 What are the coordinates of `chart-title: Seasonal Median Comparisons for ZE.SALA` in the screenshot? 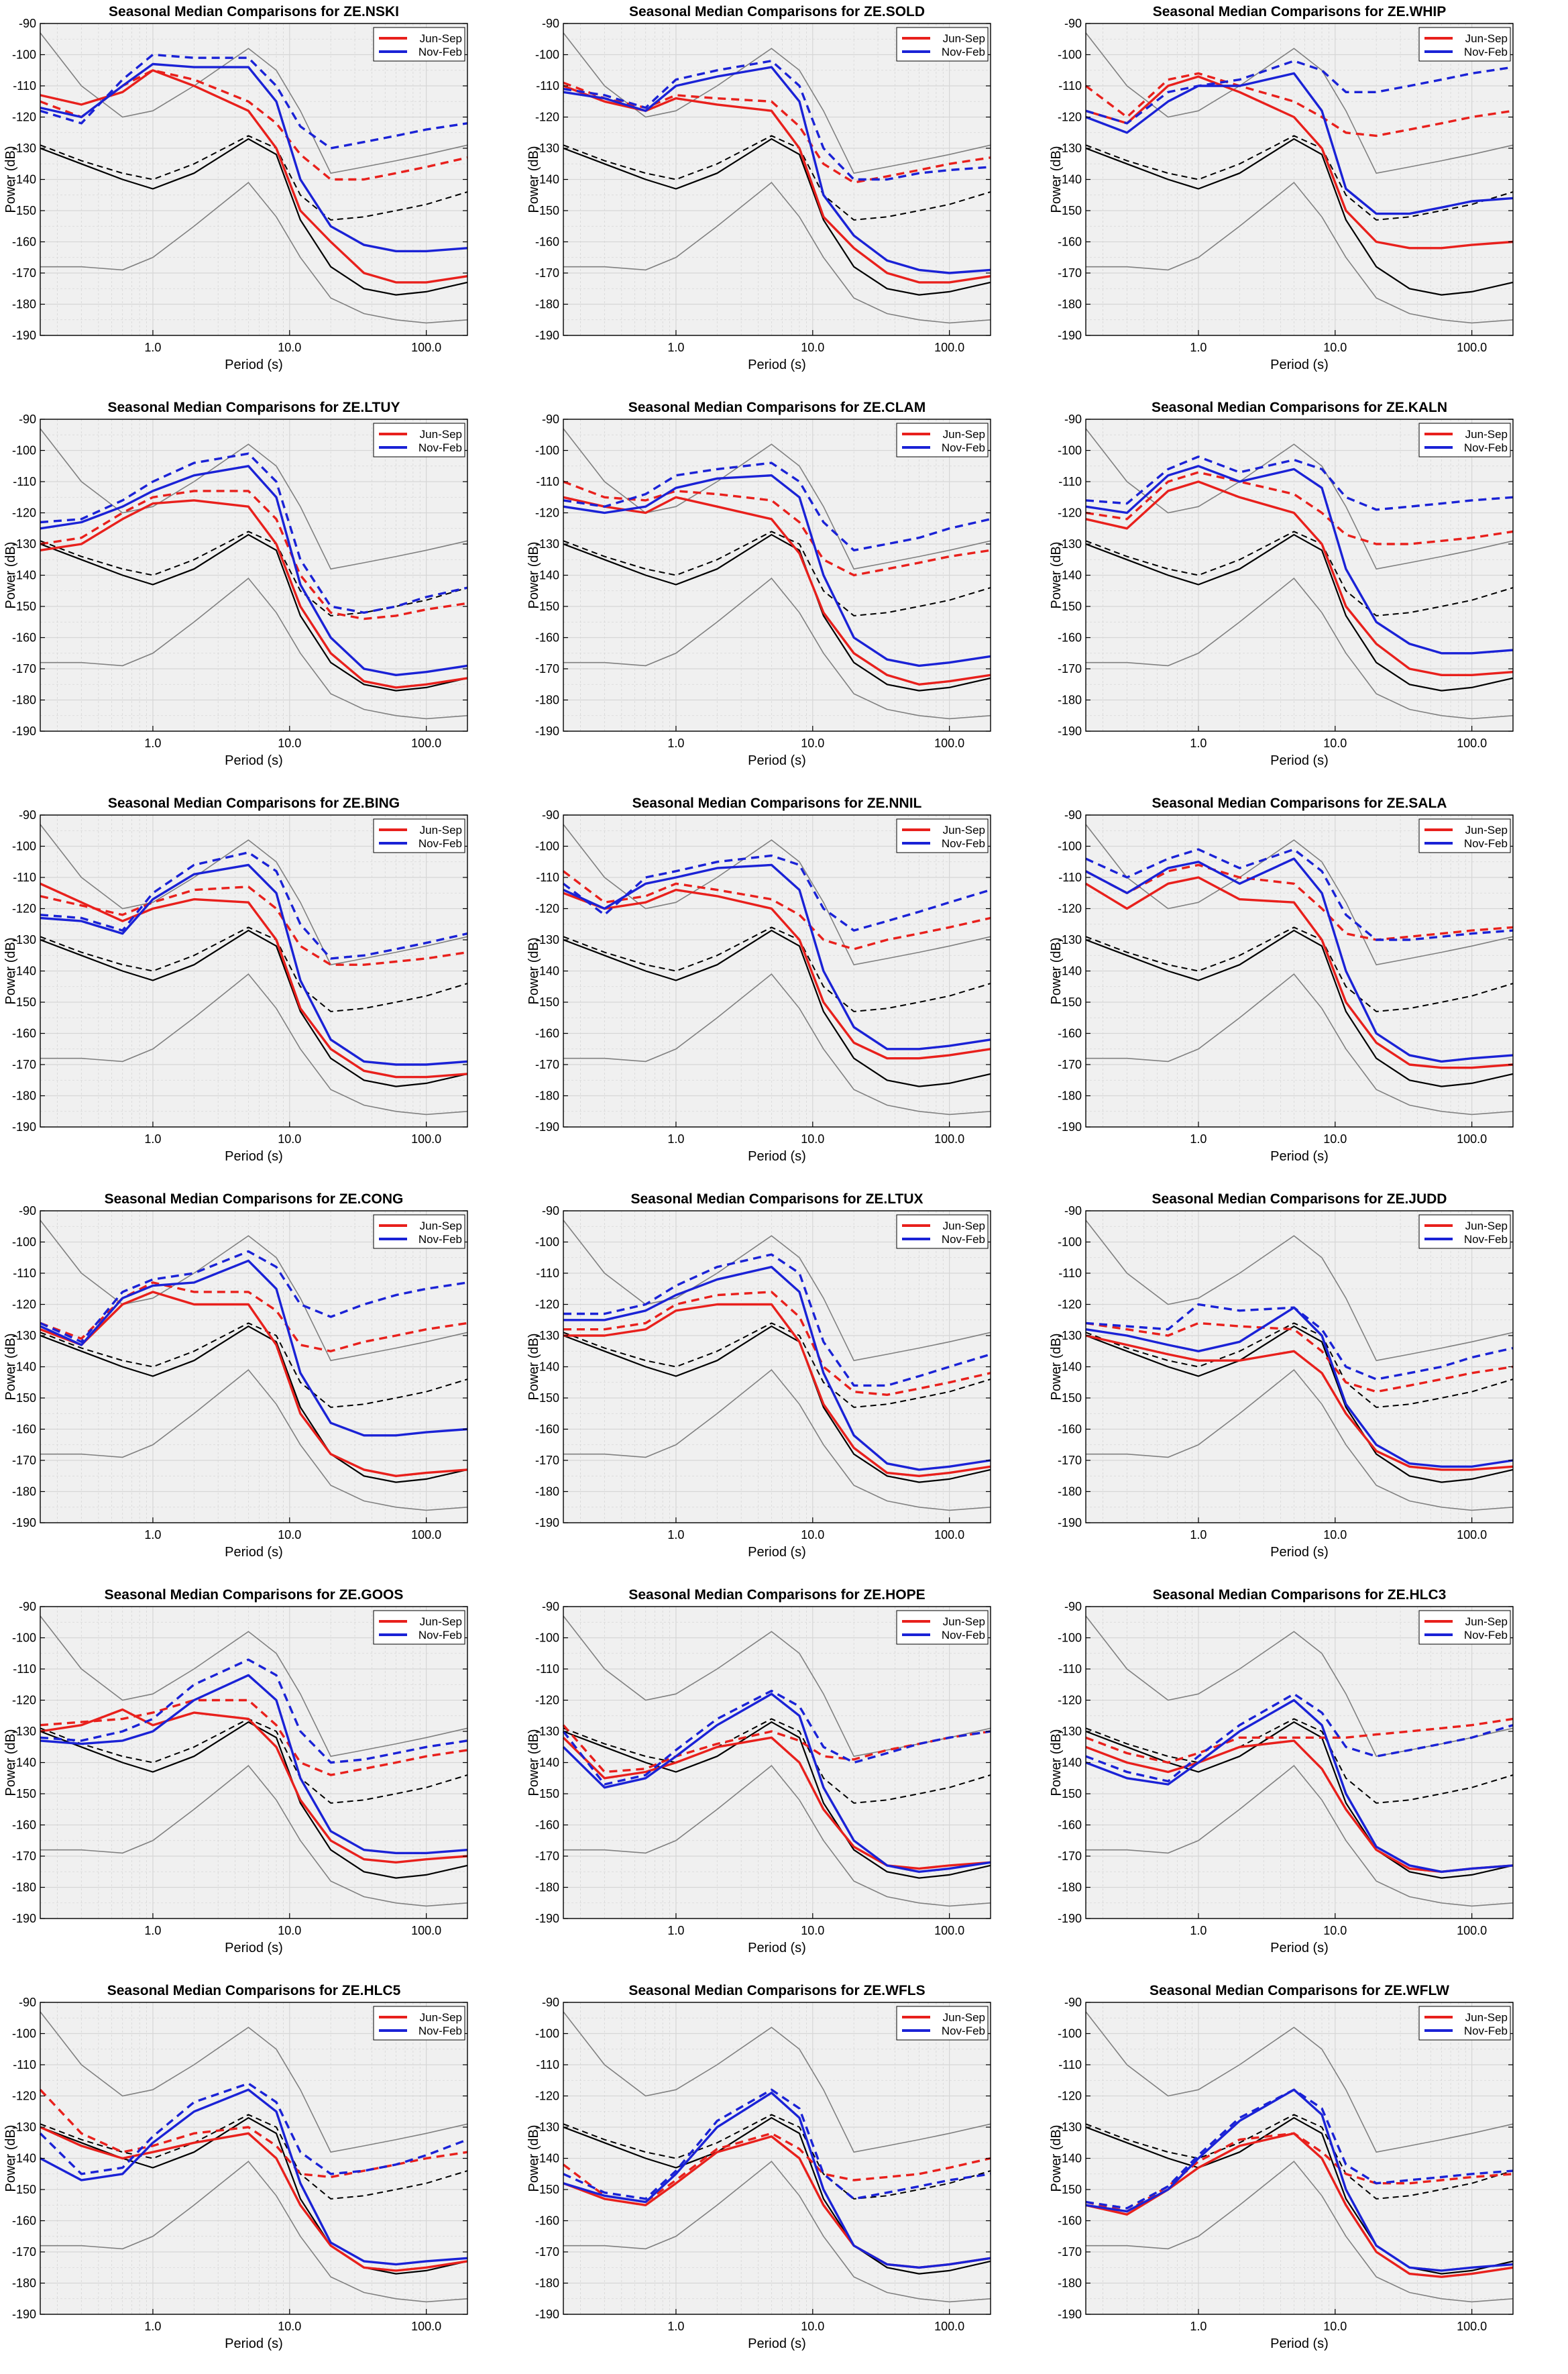 It's located at (1299, 803).